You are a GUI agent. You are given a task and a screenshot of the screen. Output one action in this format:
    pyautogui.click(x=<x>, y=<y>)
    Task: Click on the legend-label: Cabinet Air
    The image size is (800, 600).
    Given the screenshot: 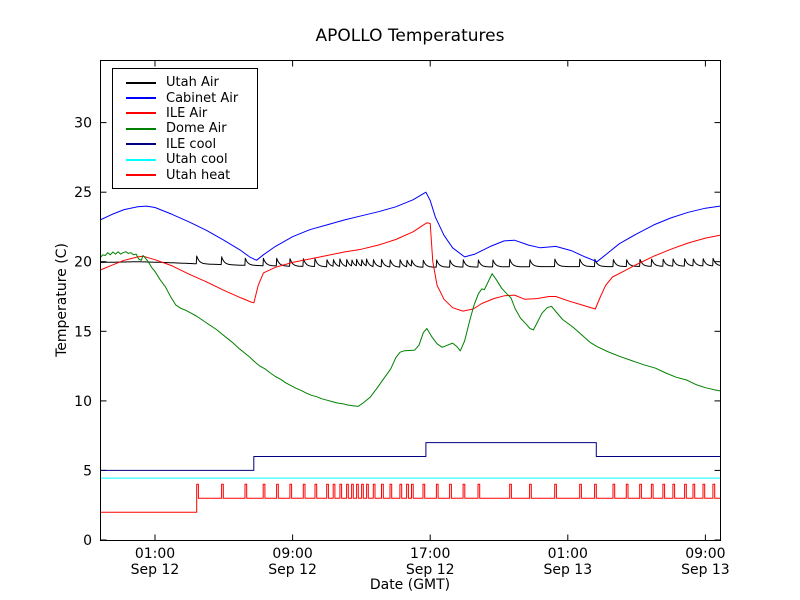 What is the action you would take?
    pyautogui.click(x=202, y=98)
    